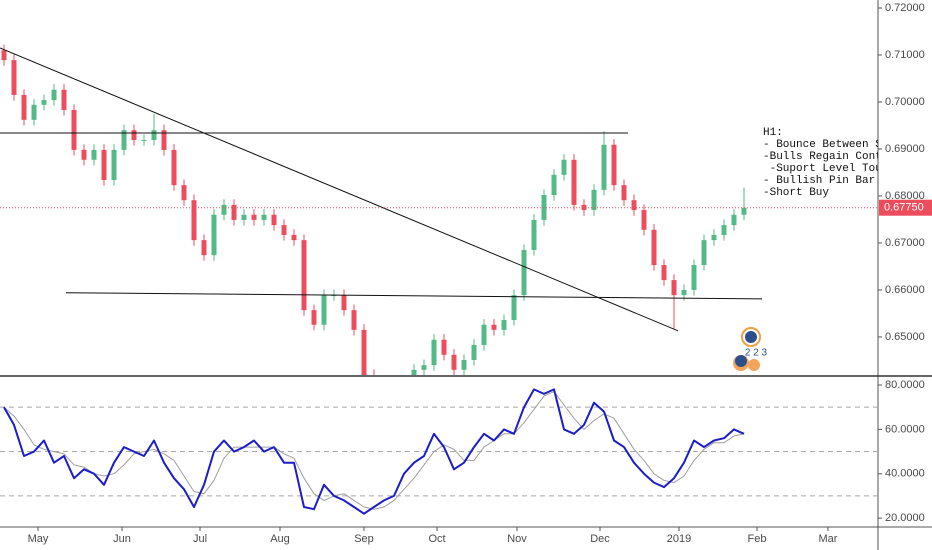  Describe the element at coordinates (754, 365) in the screenshot. I see `event-icon` at that location.